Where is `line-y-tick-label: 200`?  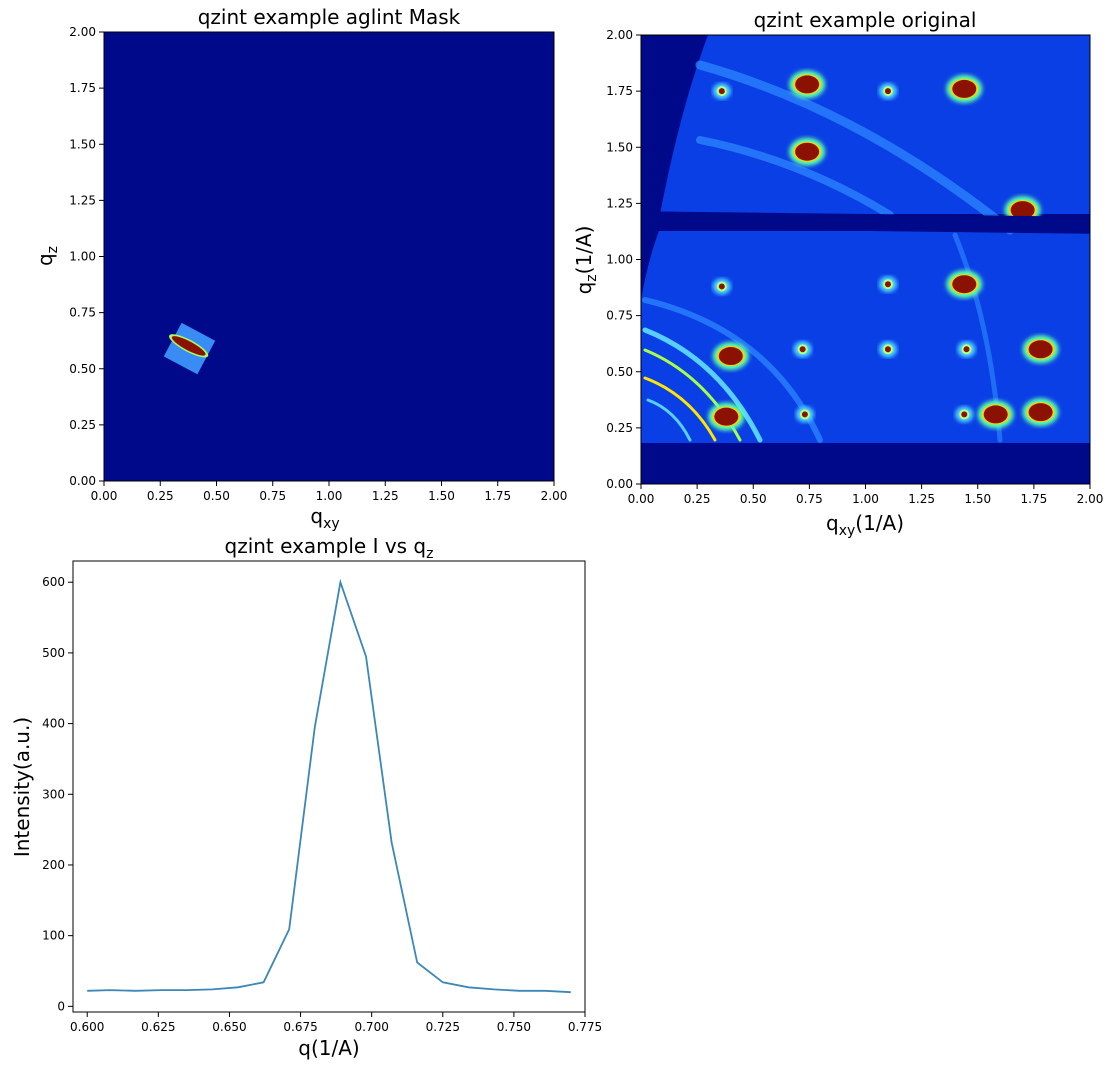
line-y-tick-label: 200 is located at coordinates (53, 865).